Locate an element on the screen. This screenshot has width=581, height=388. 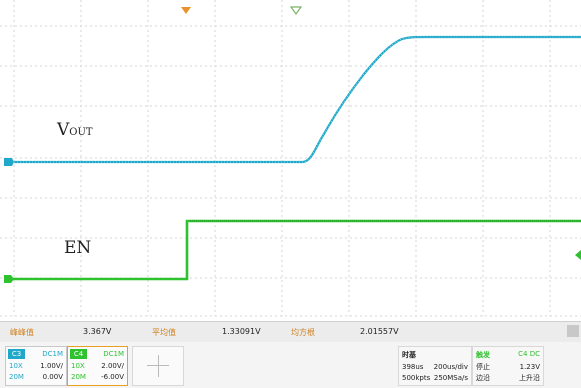
stat-value-pkpk: 3.367V is located at coordinates (97, 331).